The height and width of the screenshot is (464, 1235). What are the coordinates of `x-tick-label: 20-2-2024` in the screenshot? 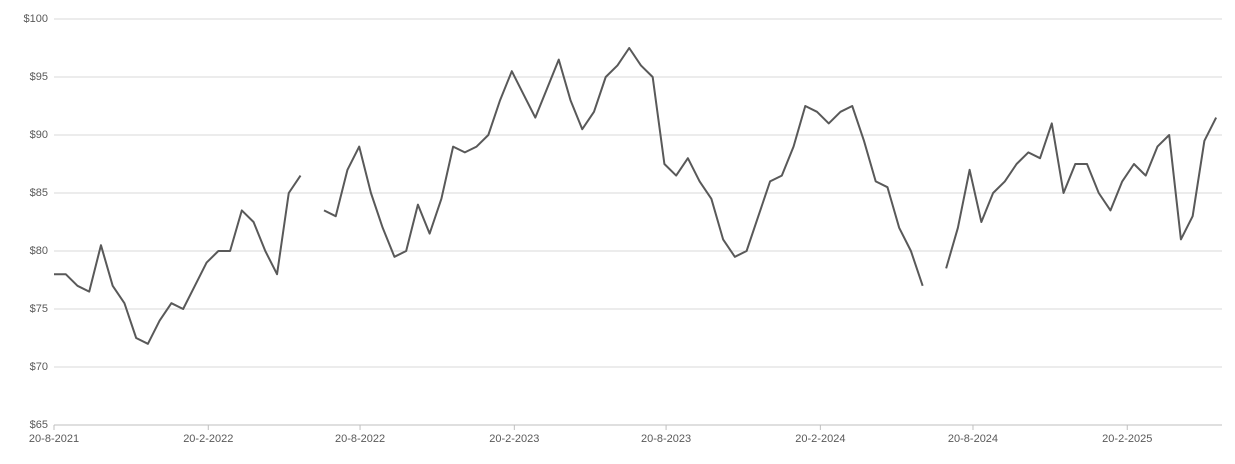 It's located at (820, 439).